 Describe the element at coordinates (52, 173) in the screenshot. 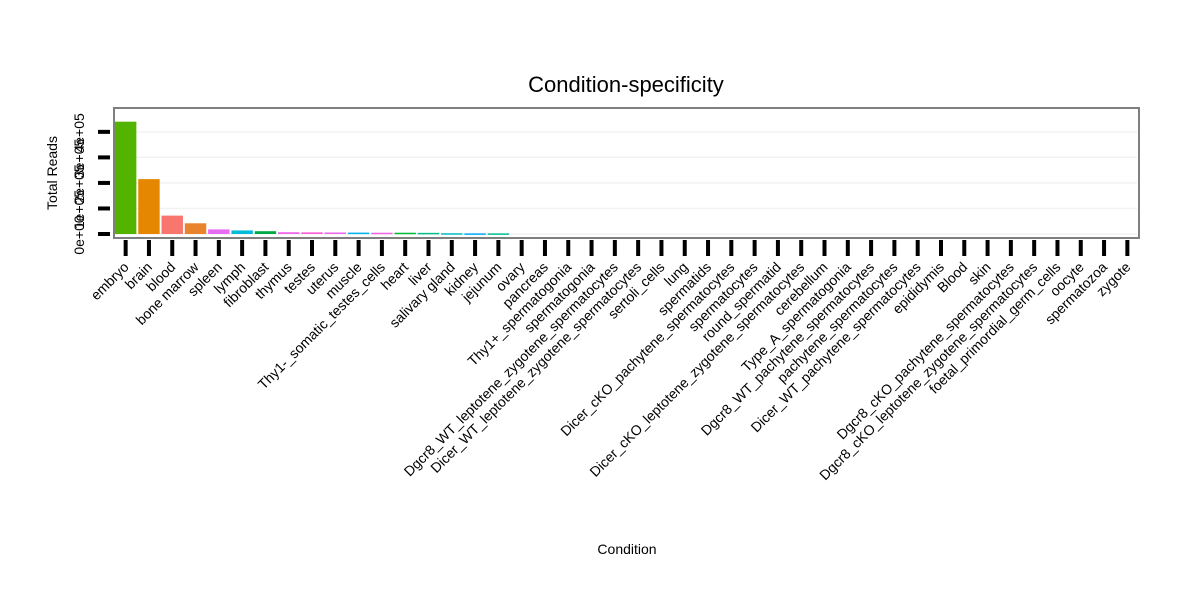

I see `y-axis-title: Total Reads` at that location.